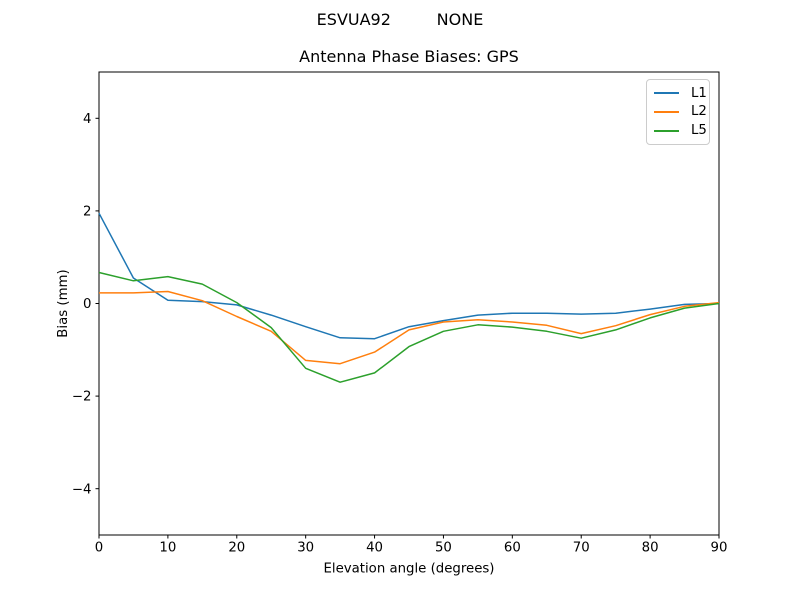 Image resolution: width=800 pixels, height=600 pixels. Describe the element at coordinates (666, 111) in the screenshot. I see `legend-swatch-l2-line` at that location.